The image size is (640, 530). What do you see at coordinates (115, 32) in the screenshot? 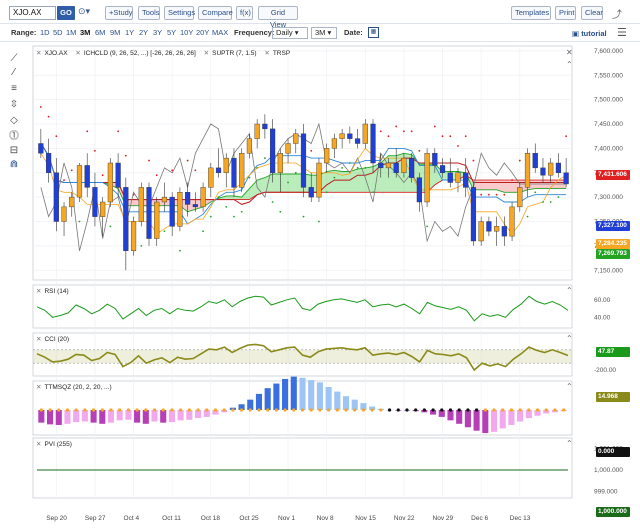
I see `range-9m: 9M` at bounding box center [115, 32].